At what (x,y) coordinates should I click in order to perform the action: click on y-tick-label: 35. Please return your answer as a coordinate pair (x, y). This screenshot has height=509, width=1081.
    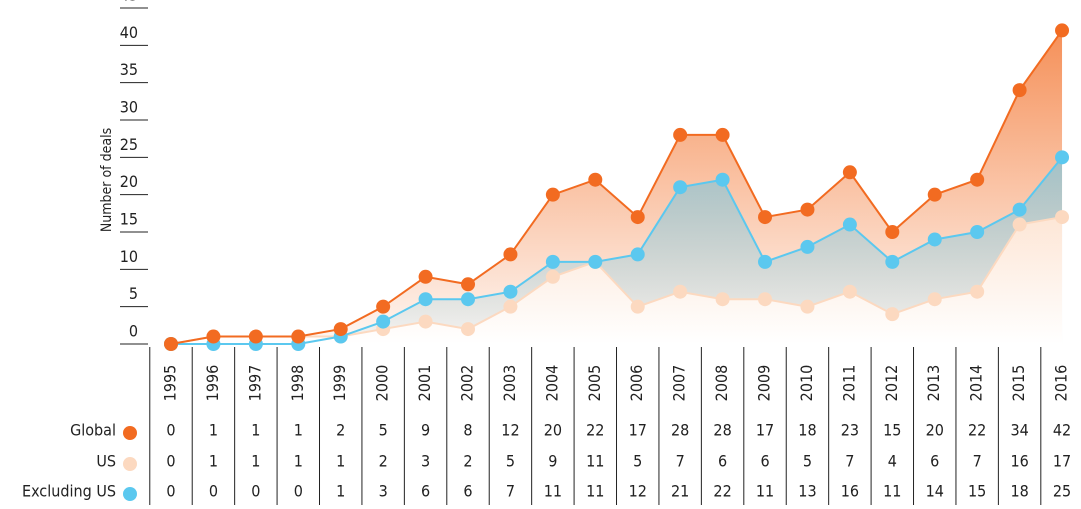
    Looking at the image, I should click on (129, 69).